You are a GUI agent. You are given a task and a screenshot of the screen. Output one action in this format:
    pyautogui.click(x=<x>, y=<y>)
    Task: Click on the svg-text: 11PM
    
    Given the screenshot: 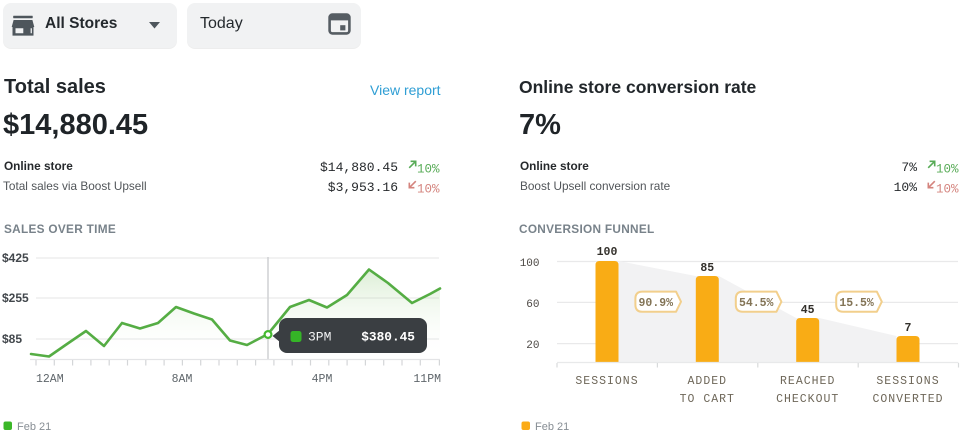 What is the action you would take?
    pyautogui.click(x=427, y=379)
    